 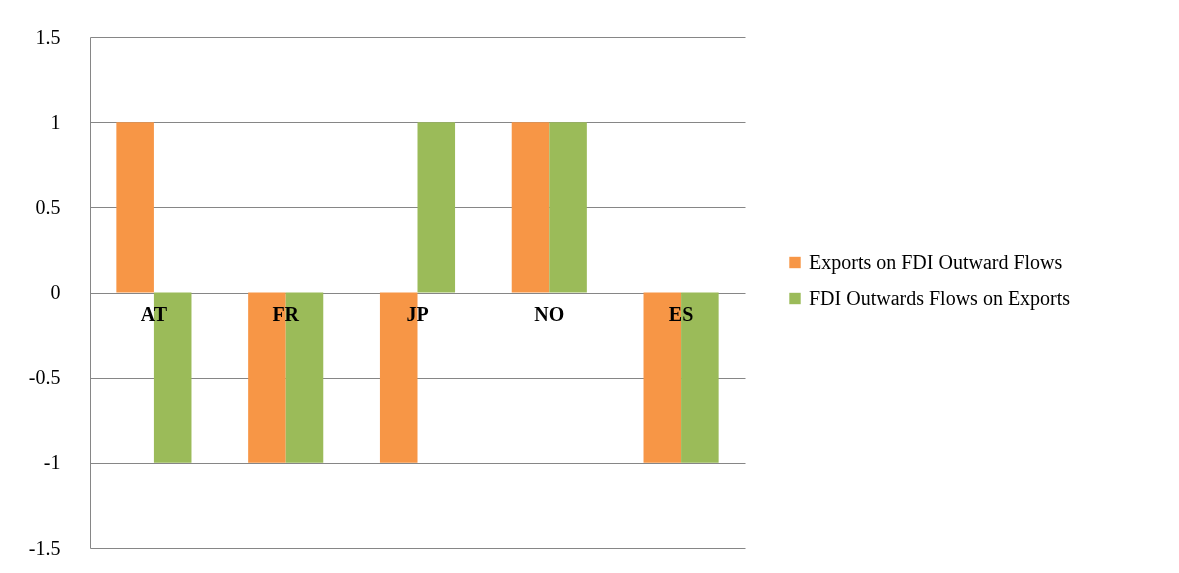 I want to click on y-tick-label: 1, so click(x=55, y=121).